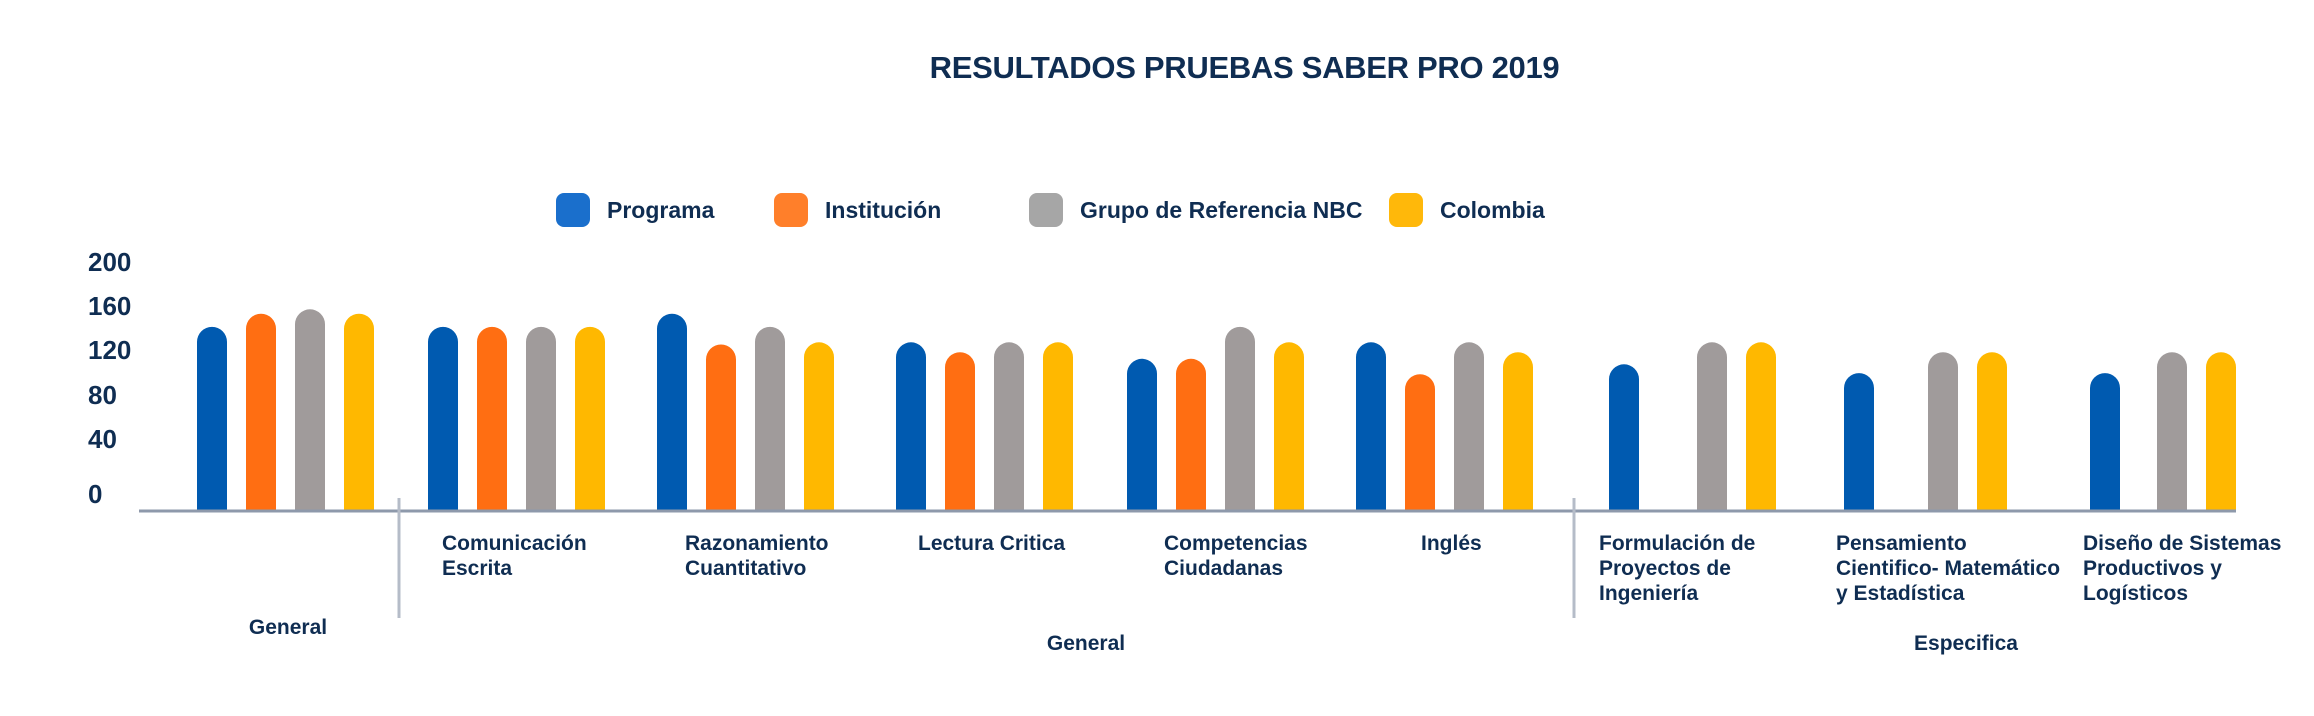 The width and height of the screenshot is (2314, 716). Describe the element at coordinates (1244, 67) in the screenshot. I see `chart-title-text: RESULTADOS PRUEBAS SABER PRO 2019` at that location.